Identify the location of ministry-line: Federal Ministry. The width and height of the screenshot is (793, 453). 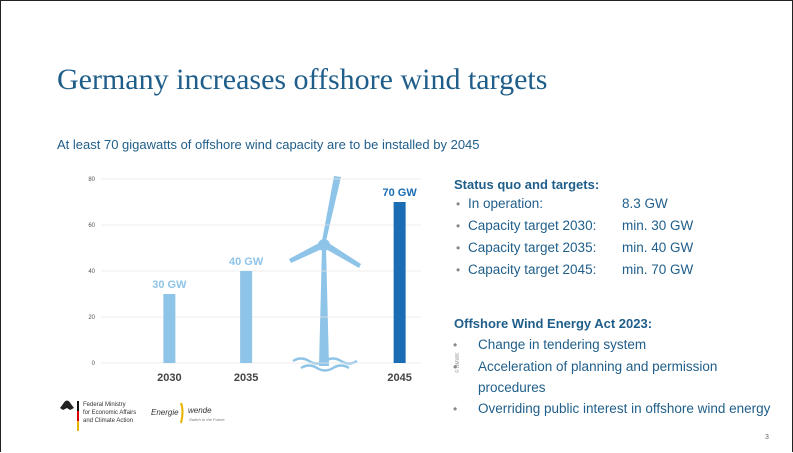
(104, 405).